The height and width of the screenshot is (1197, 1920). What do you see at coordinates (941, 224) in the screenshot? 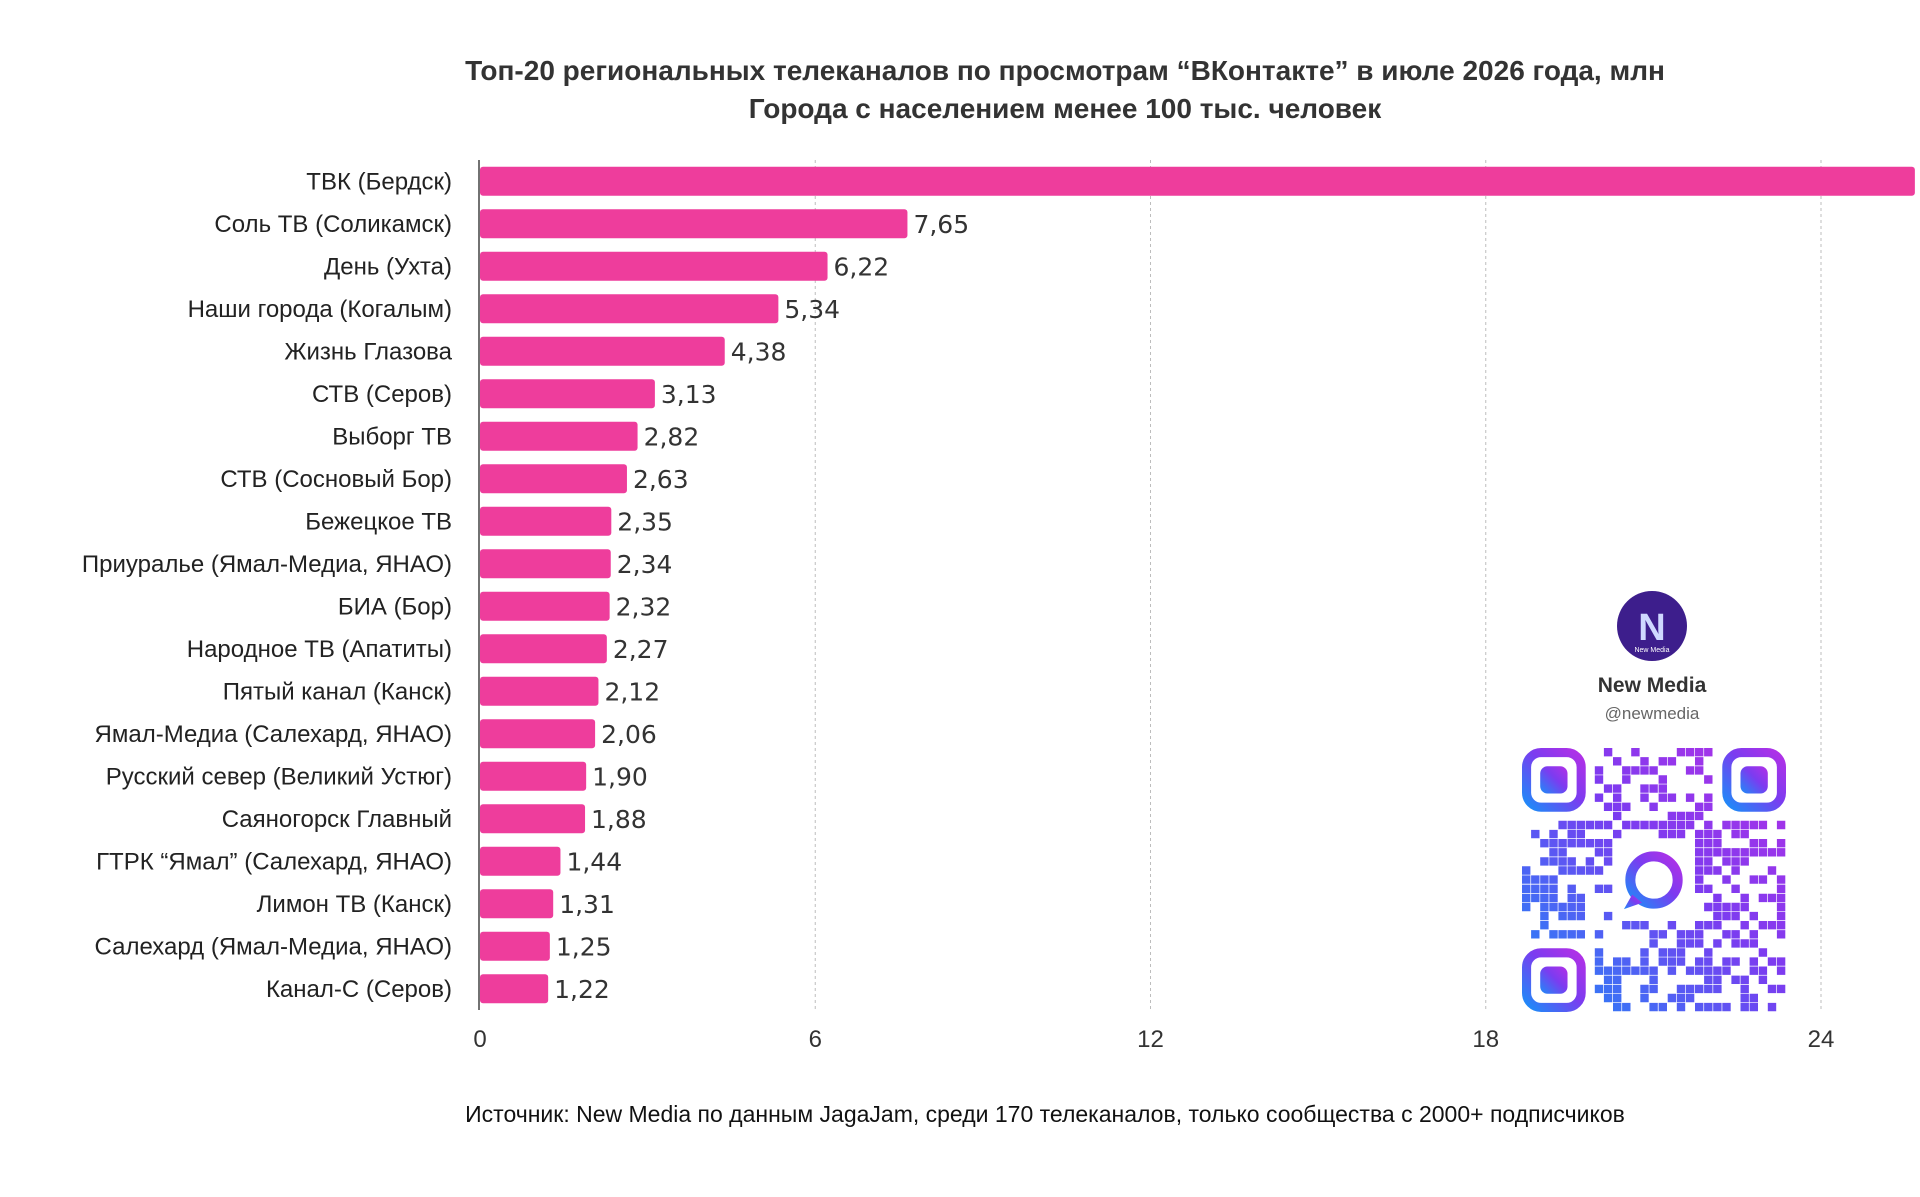
I see `value-label: 7,65` at bounding box center [941, 224].